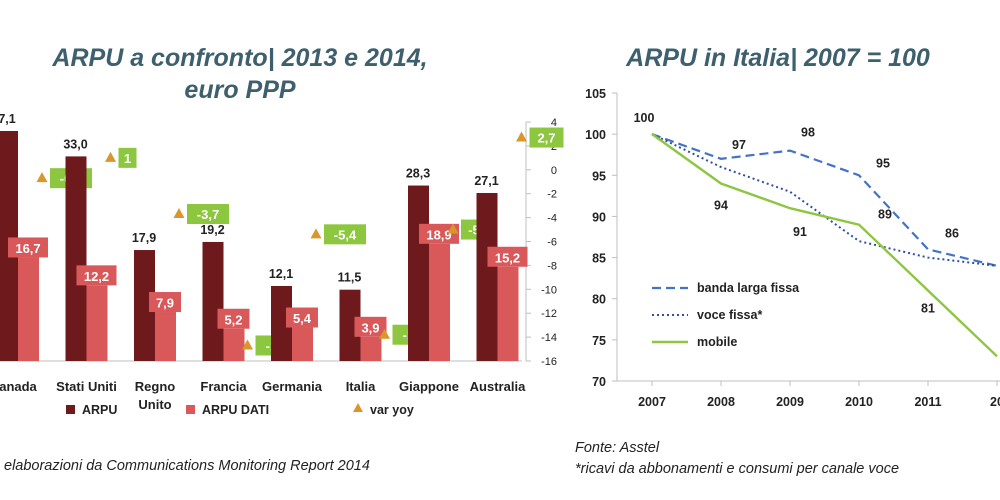 Image resolution: width=1000 pixels, height=500 pixels. What do you see at coordinates (99, 410) in the screenshot?
I see `legend-label-arpu: ARPU` at bounding box center [99, 410].